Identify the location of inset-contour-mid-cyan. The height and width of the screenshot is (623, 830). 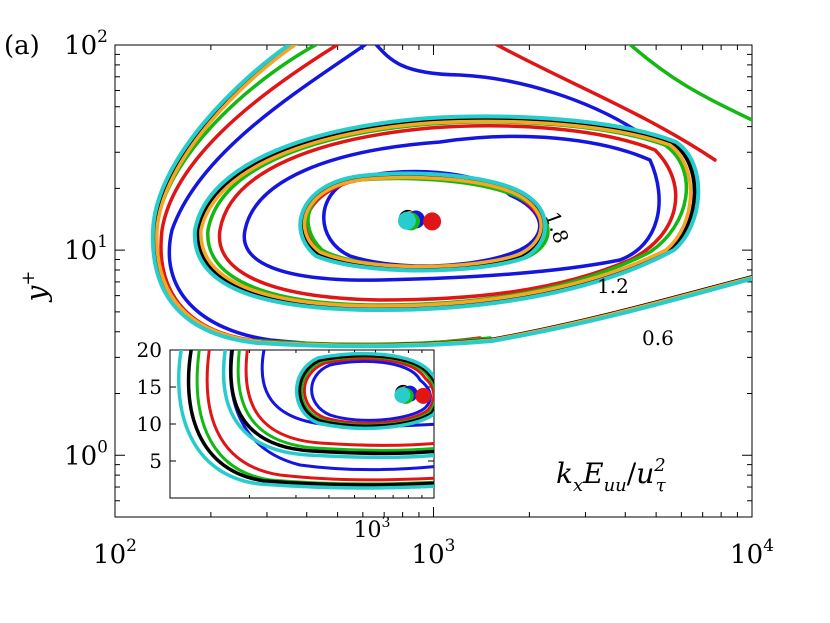
(327, 405).